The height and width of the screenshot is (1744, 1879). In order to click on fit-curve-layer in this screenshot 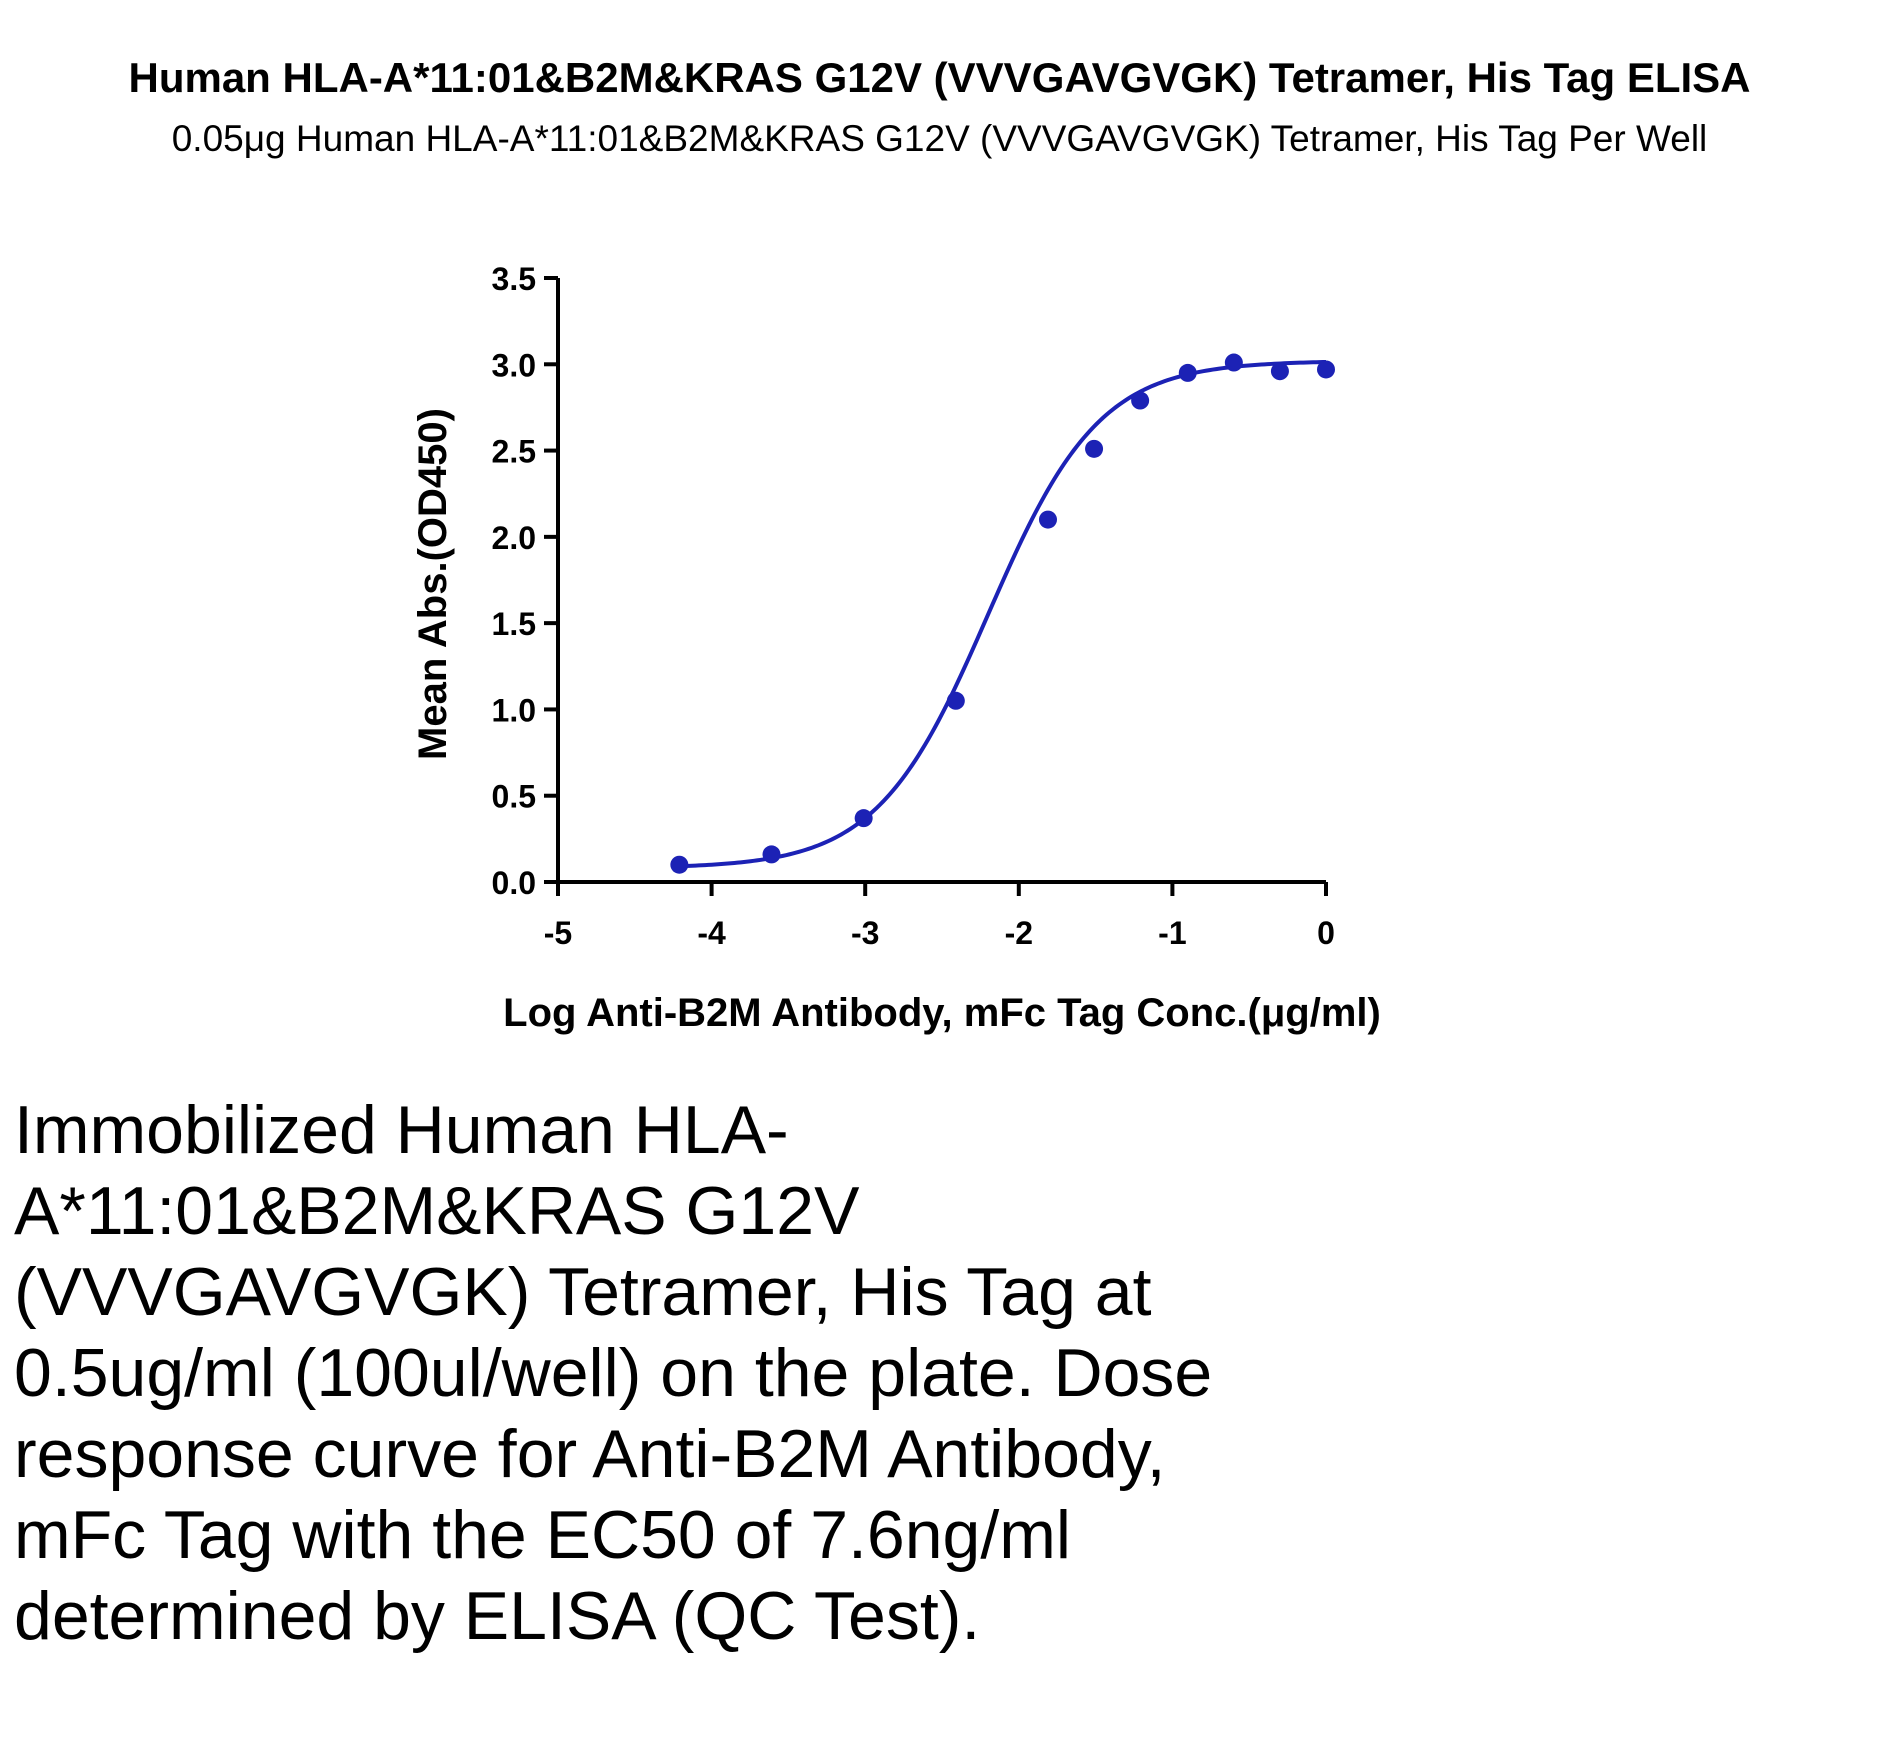, I will do `click(1003, 614)`.